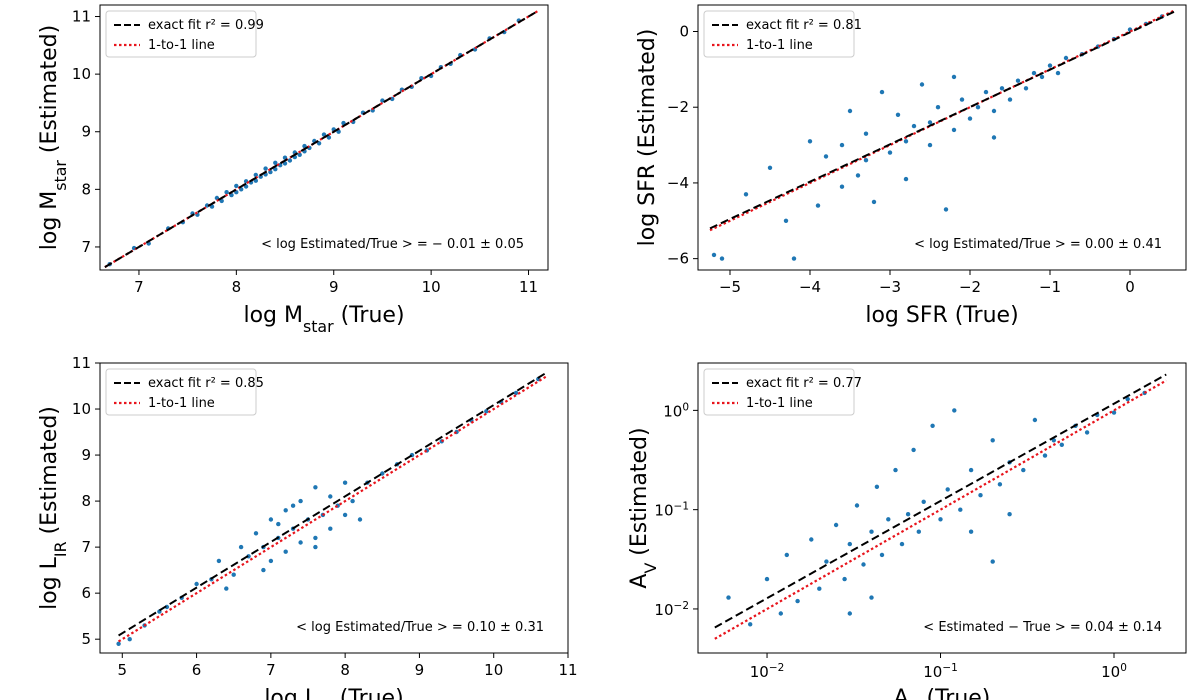 The height and width of the screenshot is (700, 1200). Describe the element at coordinates (53, 138) in the screenshot. I see `y-axis-title: log Mstar (Estimated)` at that location.